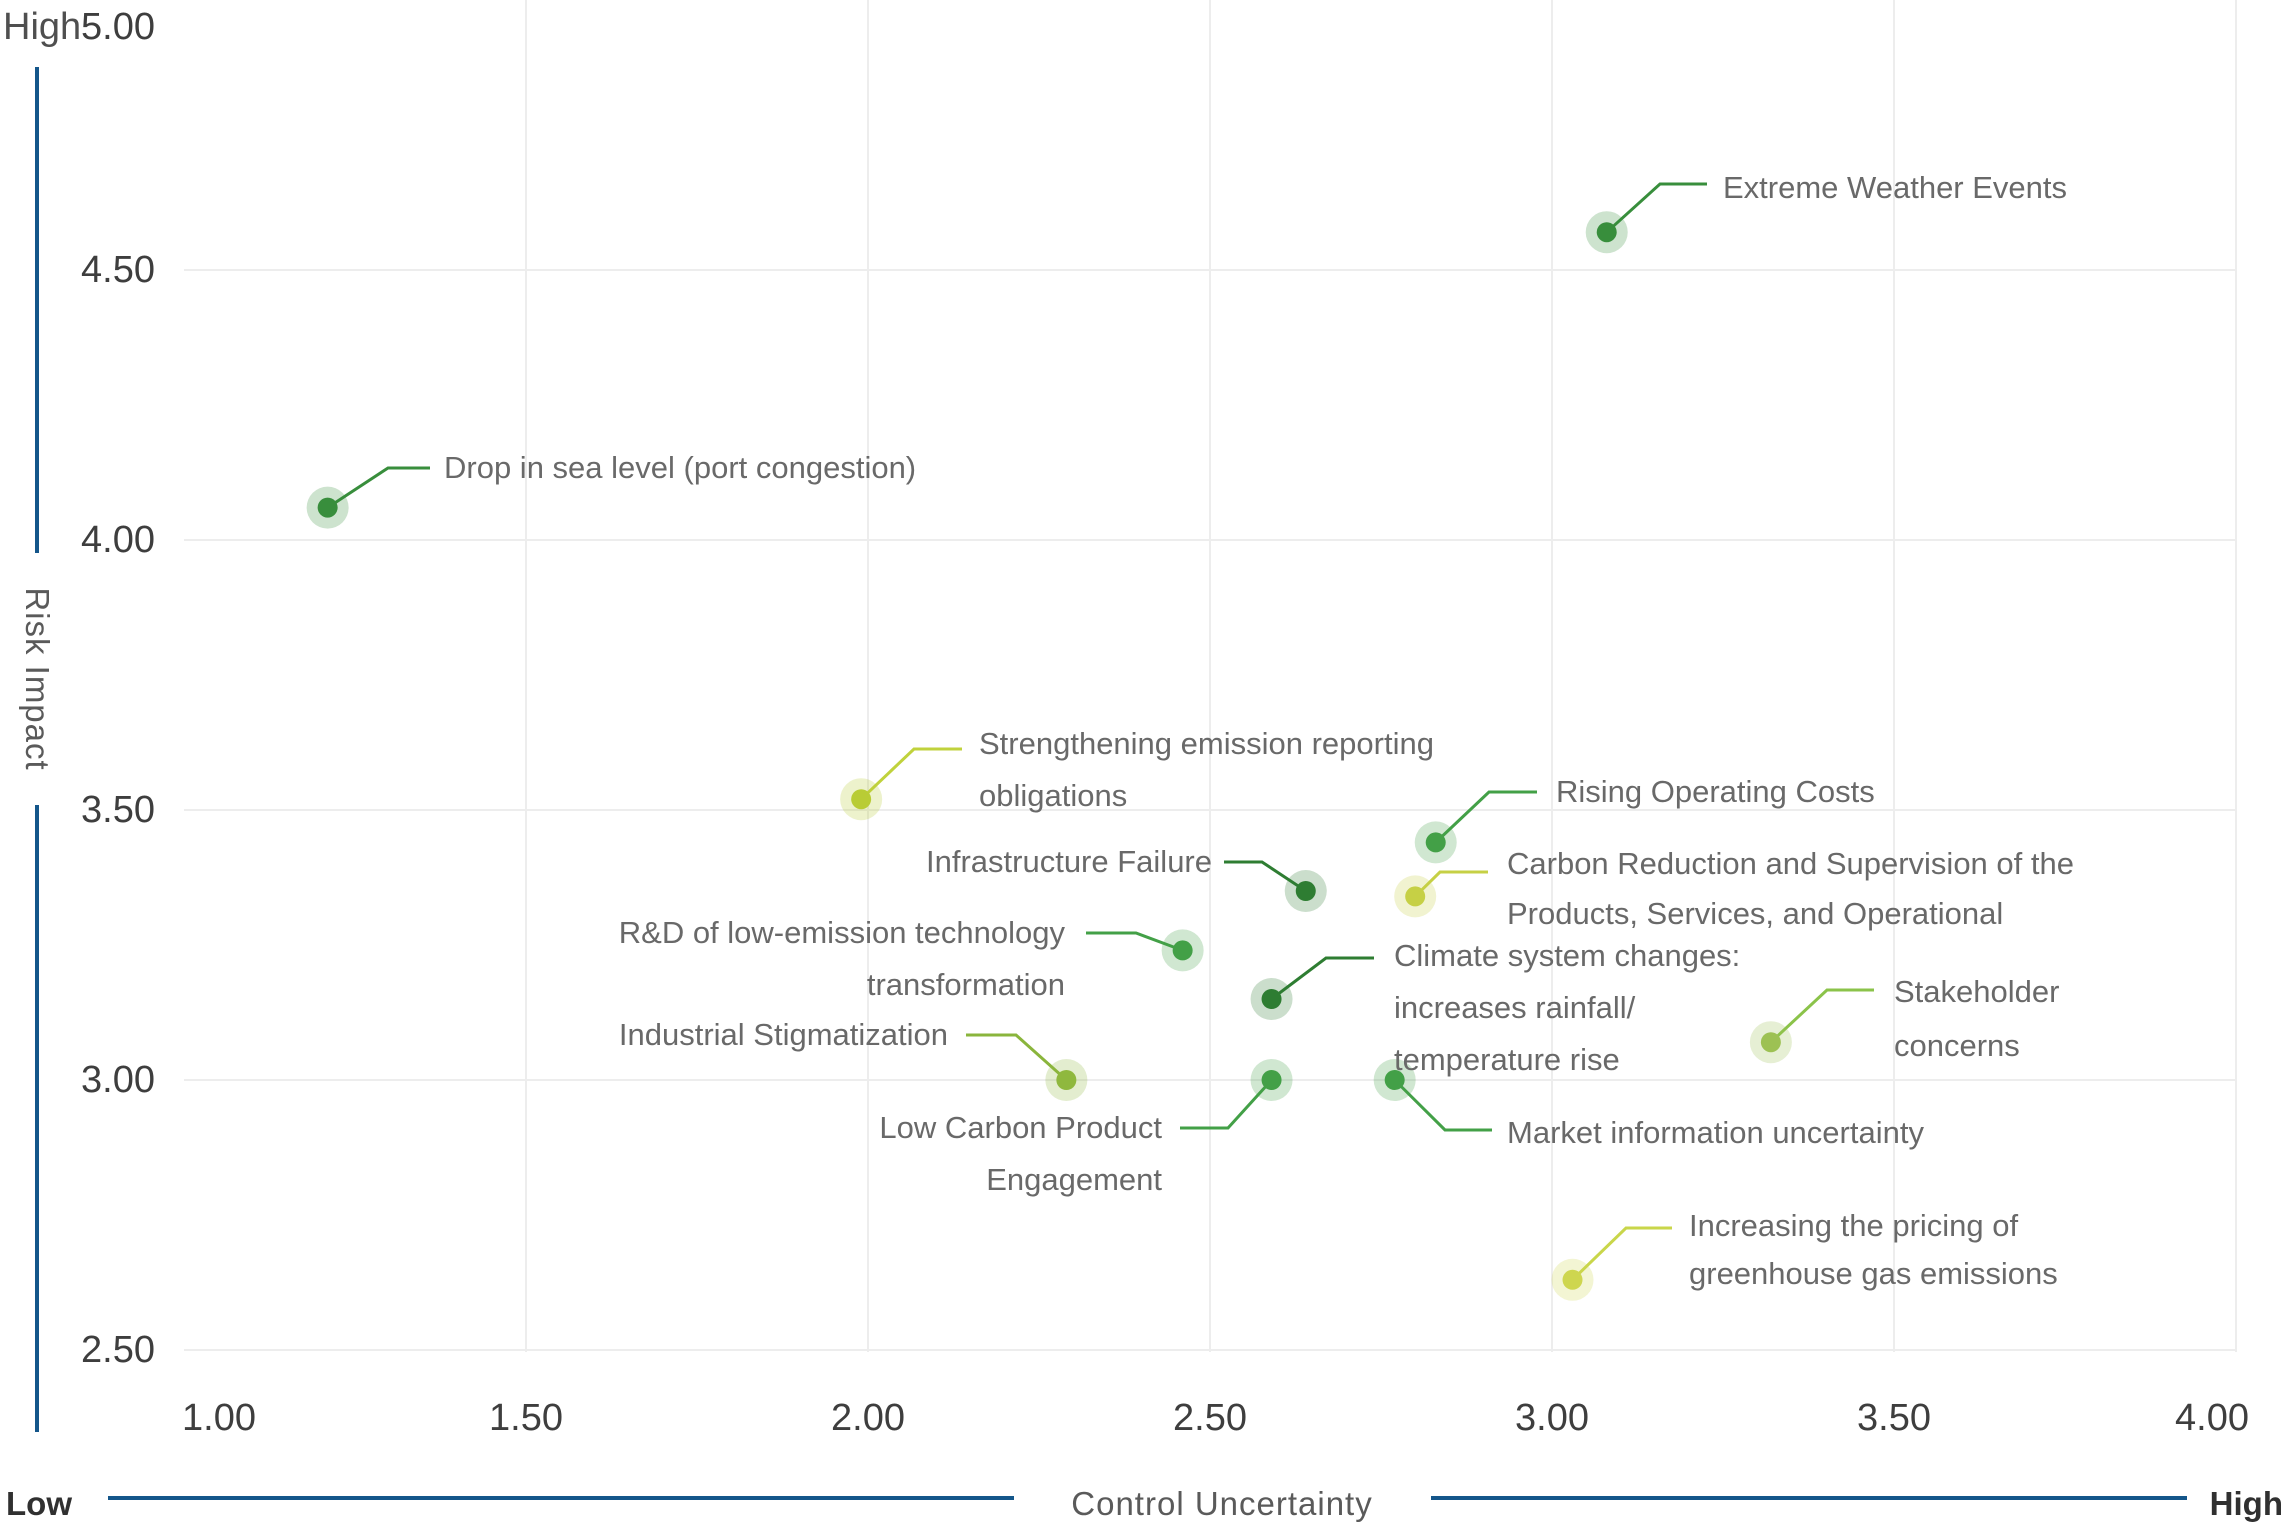  Describe the element at coordinates (1271, 999) in the screenshot. I see `data-point-climate-system-changes` at that location.